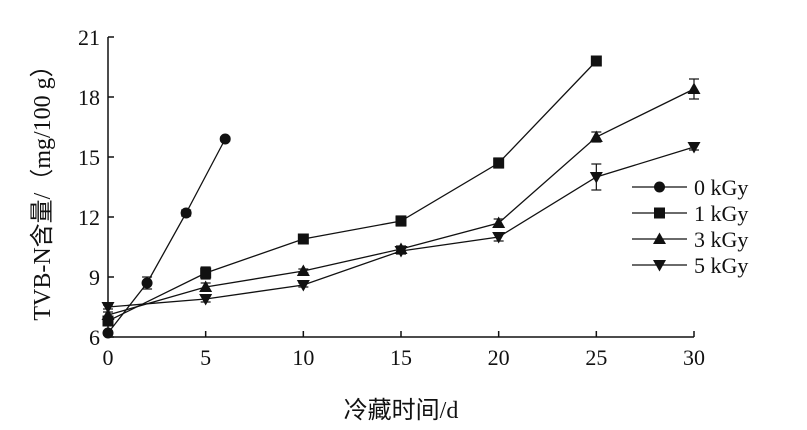  I want to click on y-tick-label: 9, so click(94, 277).